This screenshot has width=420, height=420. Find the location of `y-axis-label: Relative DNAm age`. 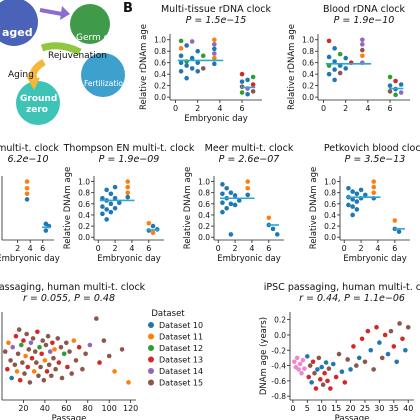

y-axis-label: Relative DNAm age is located at coordinates (314, 208).